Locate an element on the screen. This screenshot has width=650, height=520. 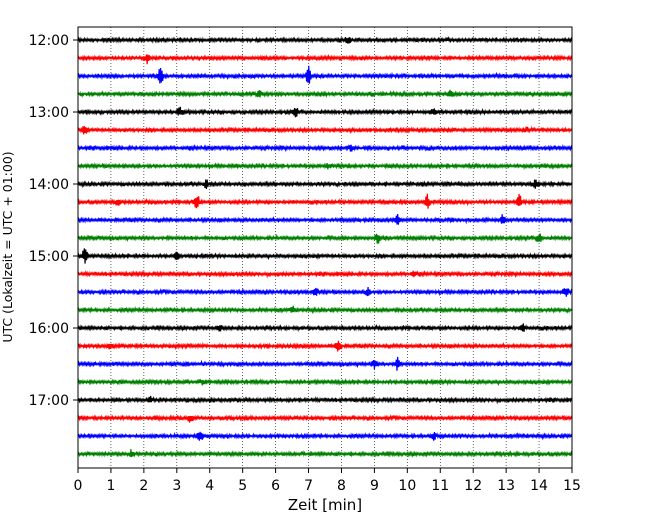
y-tick-label: 15:00 is located at coordinates (49, 257).